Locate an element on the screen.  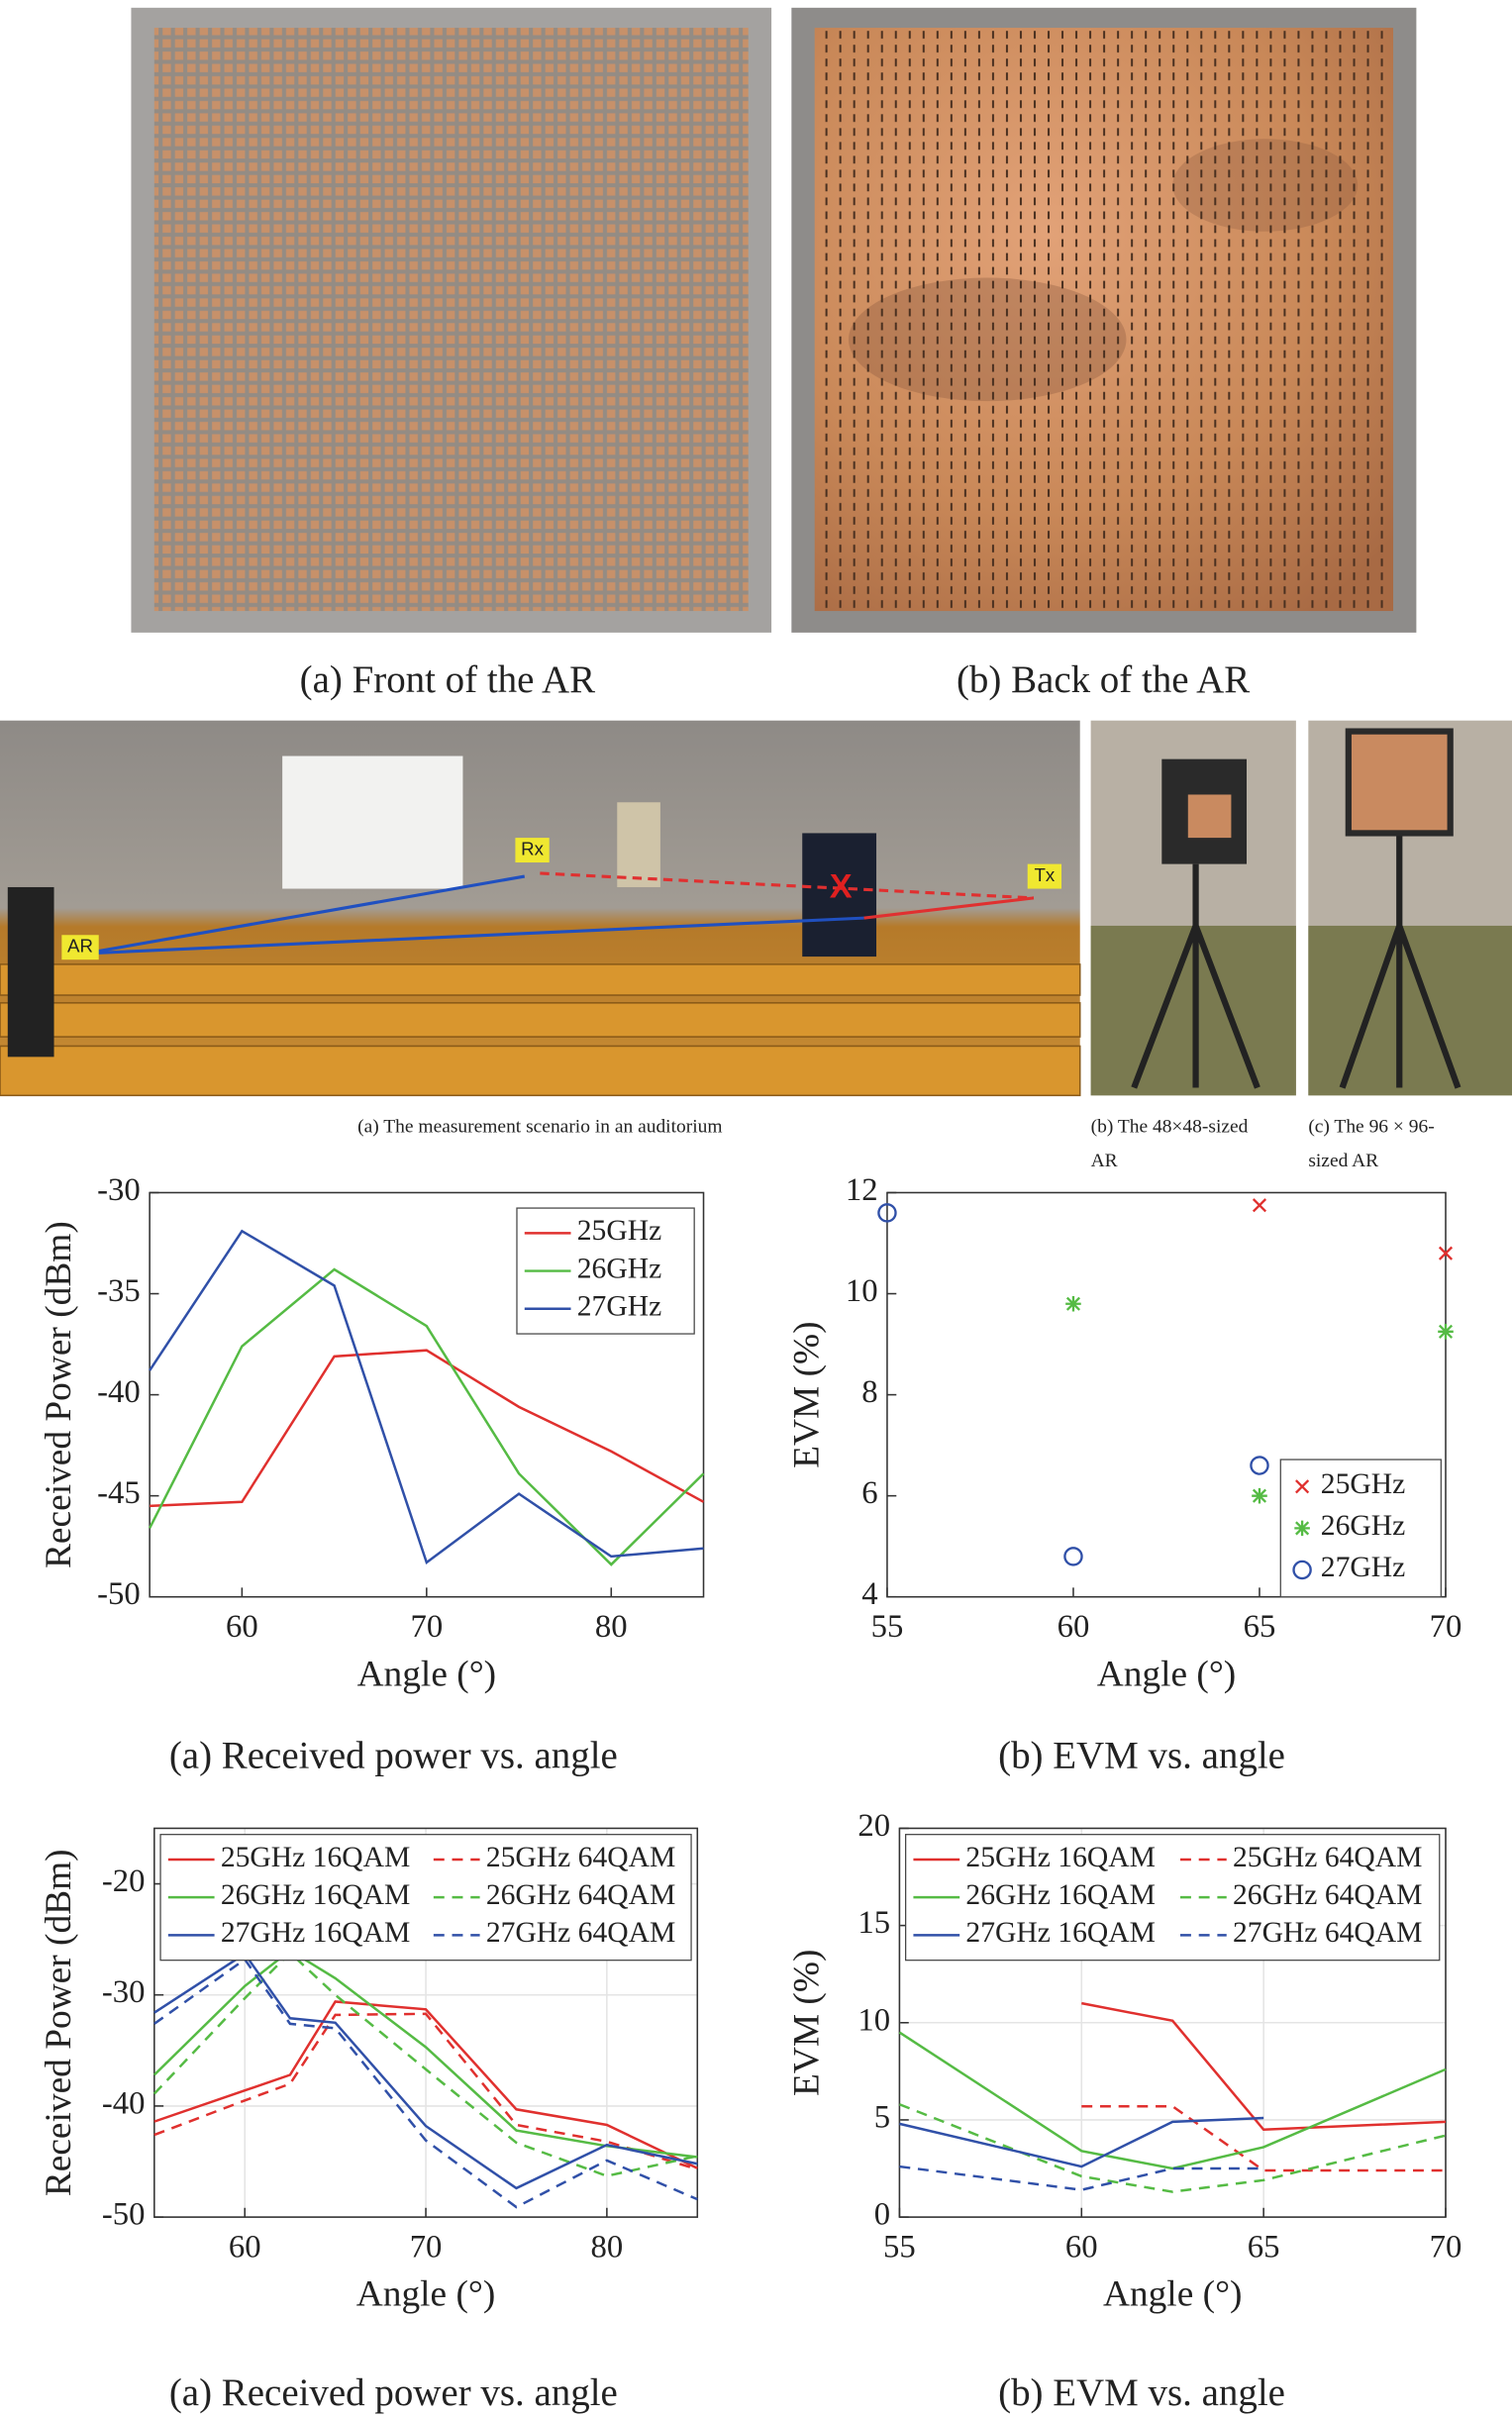
photo-small-ar is located at coordinates (1193, 908).